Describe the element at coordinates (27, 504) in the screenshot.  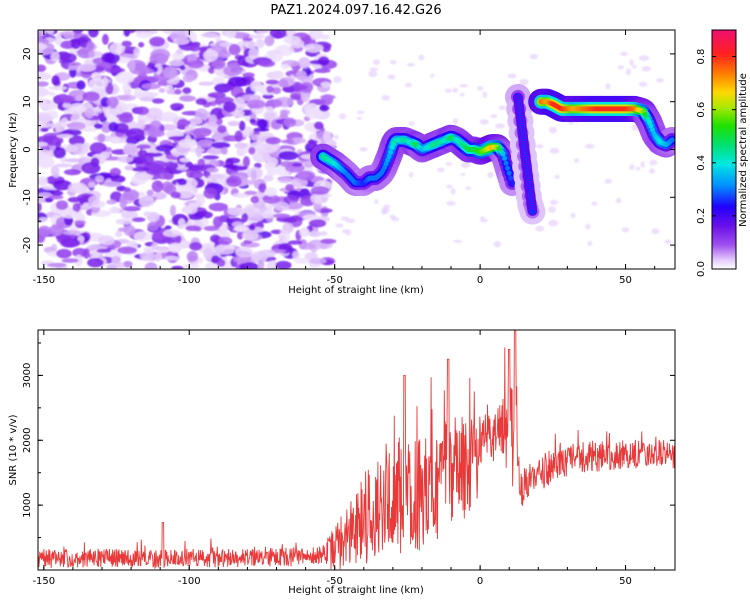
I see `y-tick-label: 1000` at that location.